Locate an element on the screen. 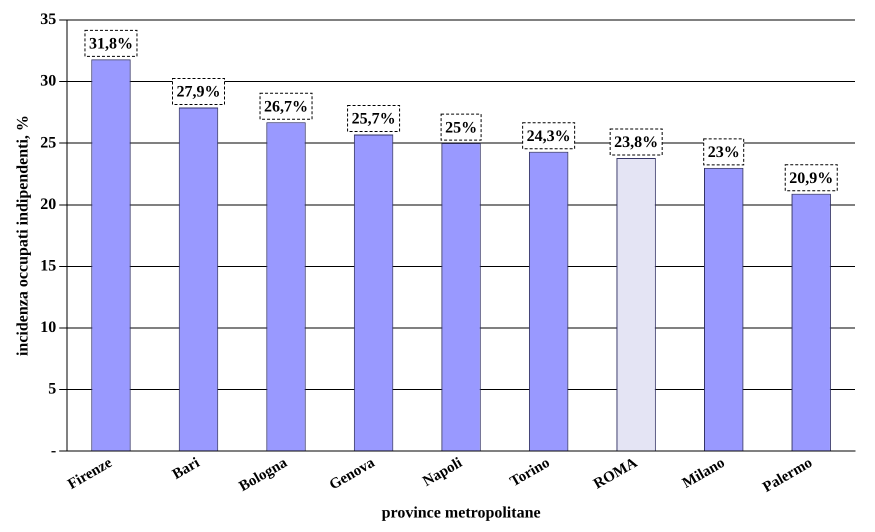 This screenshot has width=875, height=532. x-tick-label: Bari is located at coordinates (186, 468).